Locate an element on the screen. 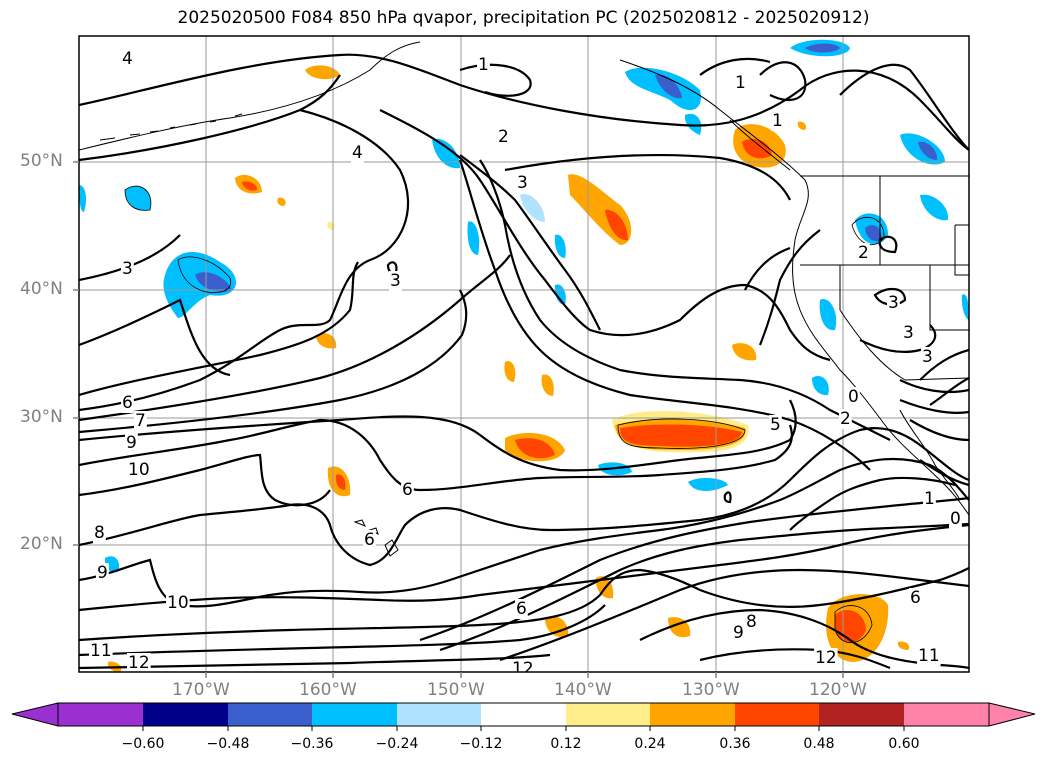  contour-label: 5 is located at coordinates (775, 425).